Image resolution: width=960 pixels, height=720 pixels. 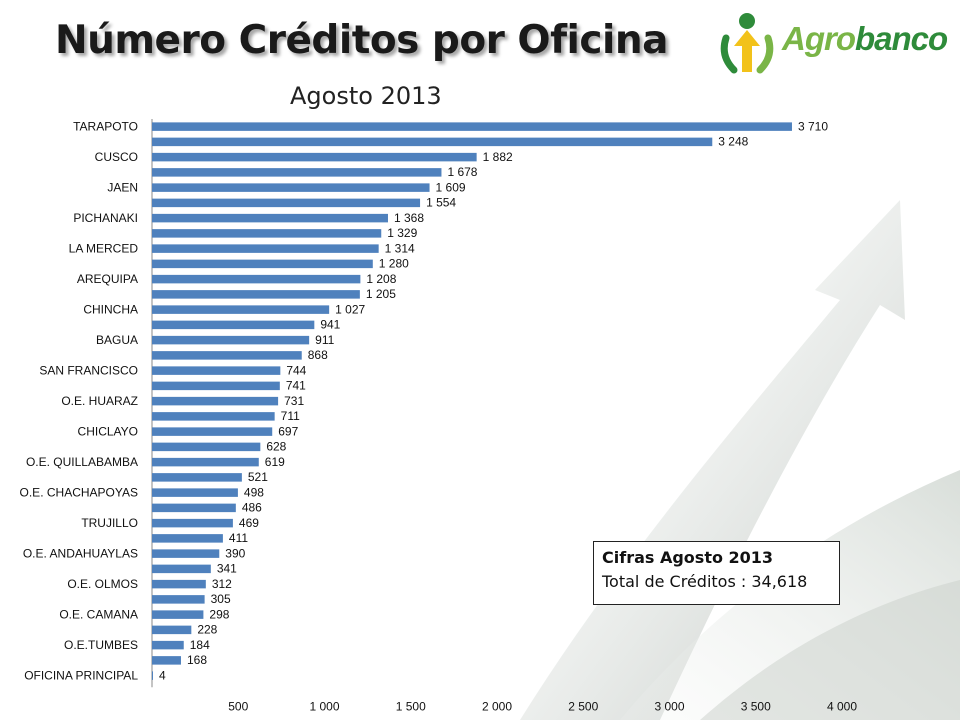 What do you see at coordinates (756, 706) in the screenshot?
I see `x-tick-label: 3 500` at bounding box center [756, 706].